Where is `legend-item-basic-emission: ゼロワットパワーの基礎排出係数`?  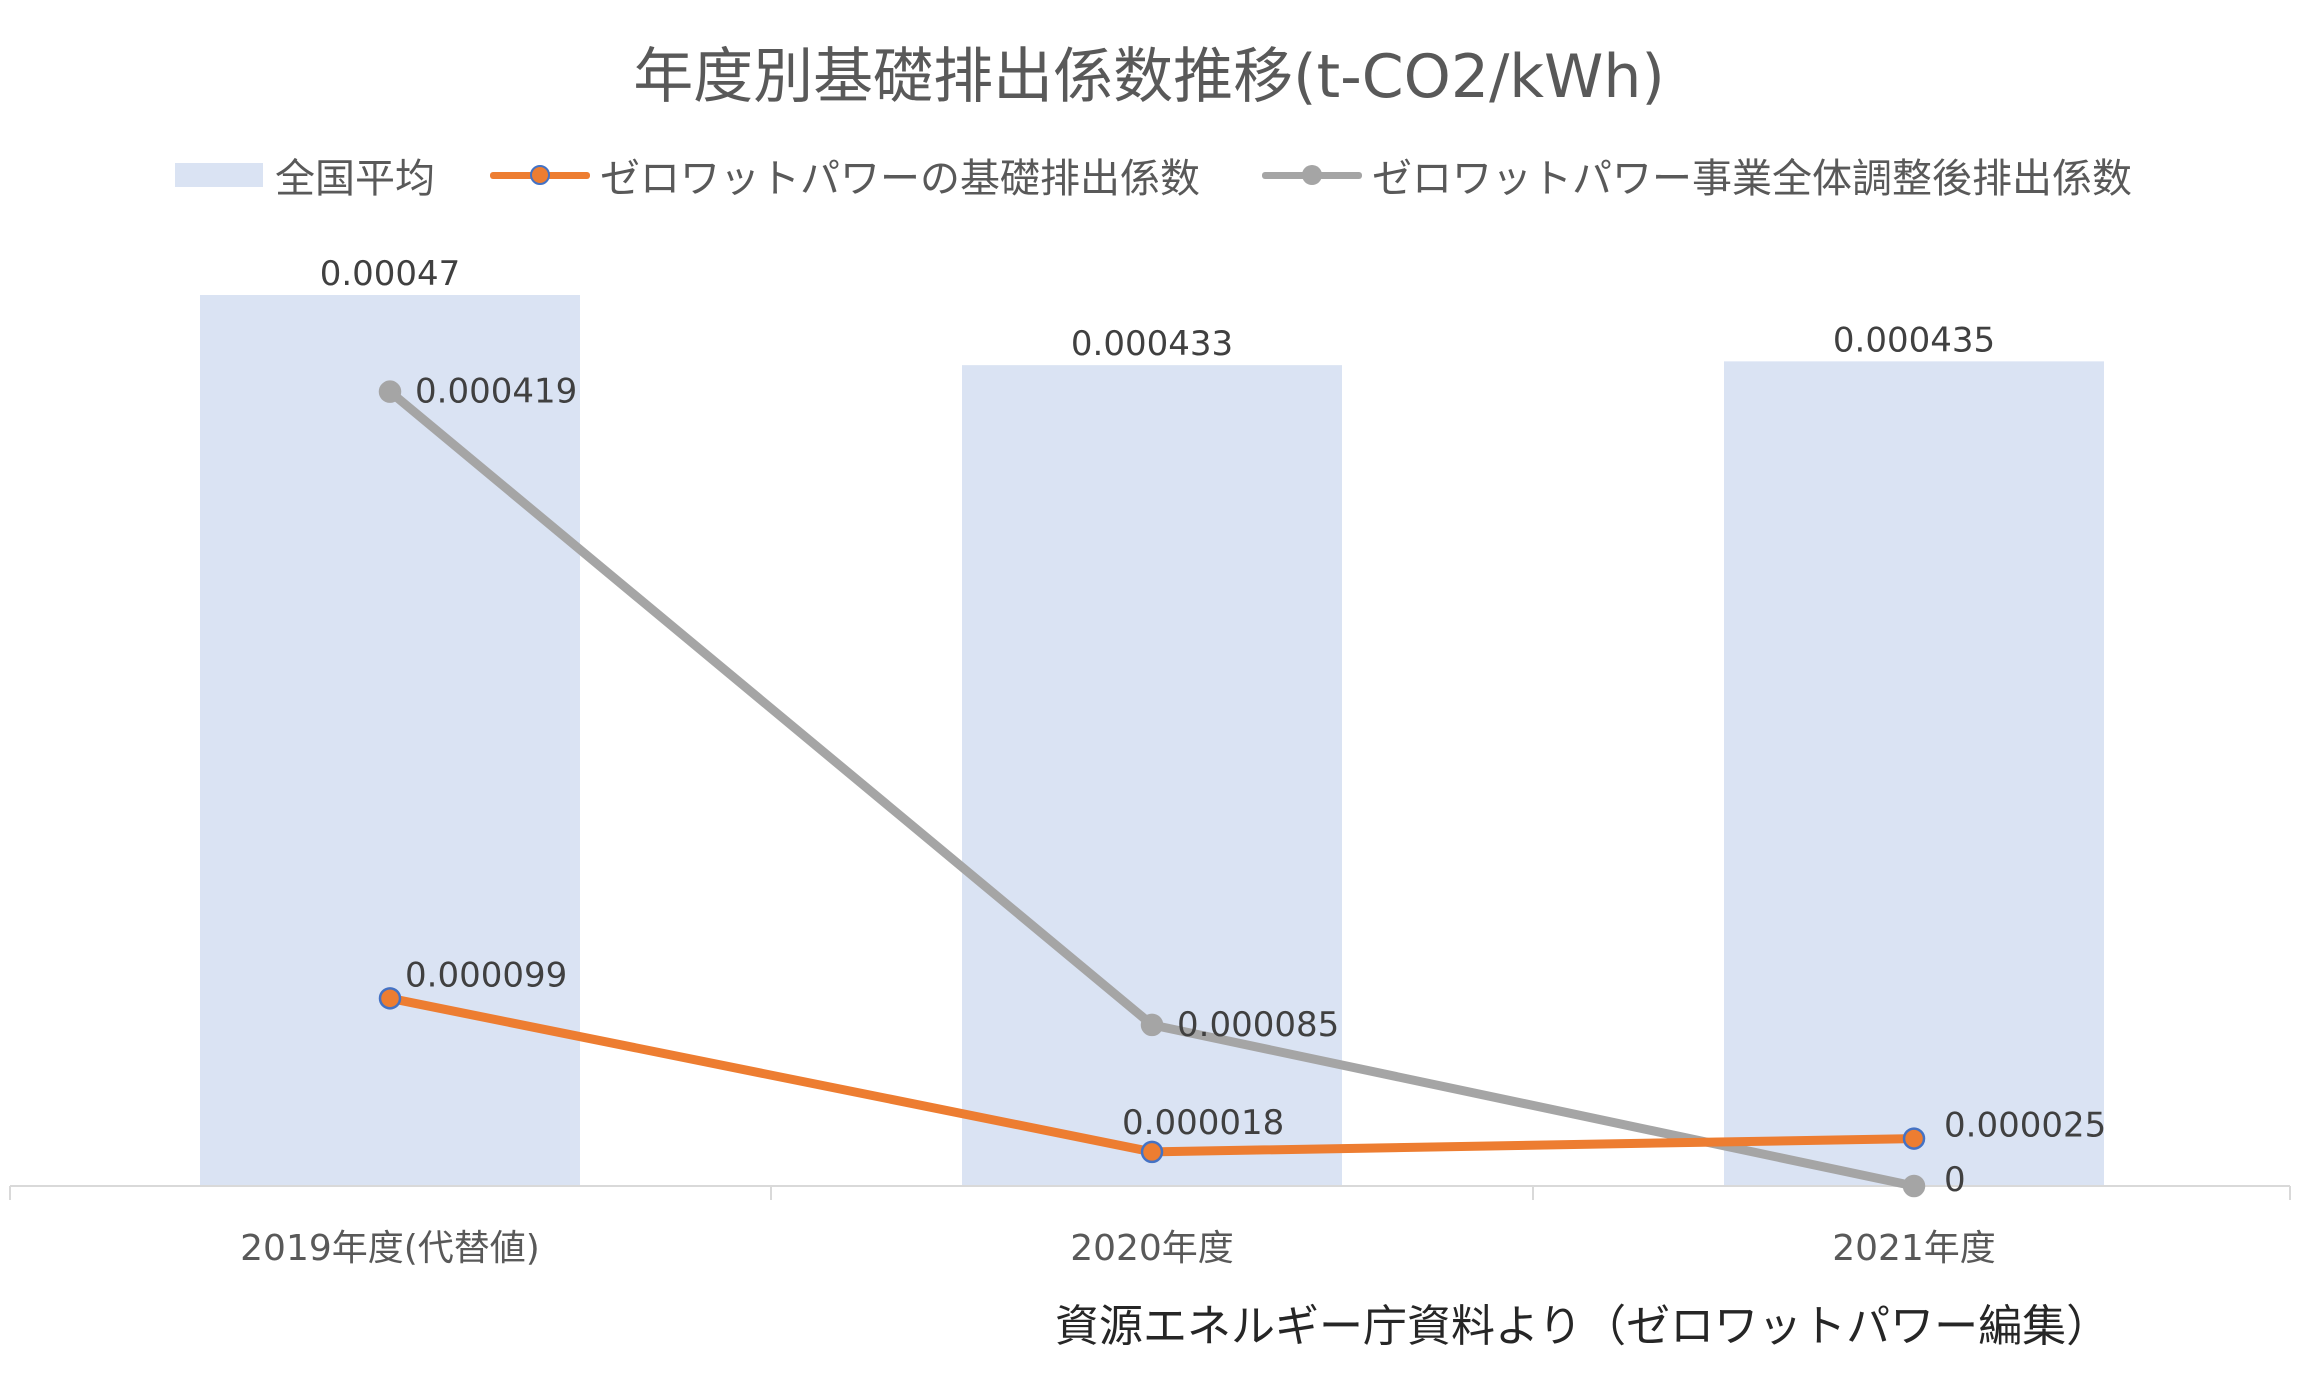
legend-item-basic-emission: ゼロワットパワーの基礎排出係数 is located at coordinates (845, 175).